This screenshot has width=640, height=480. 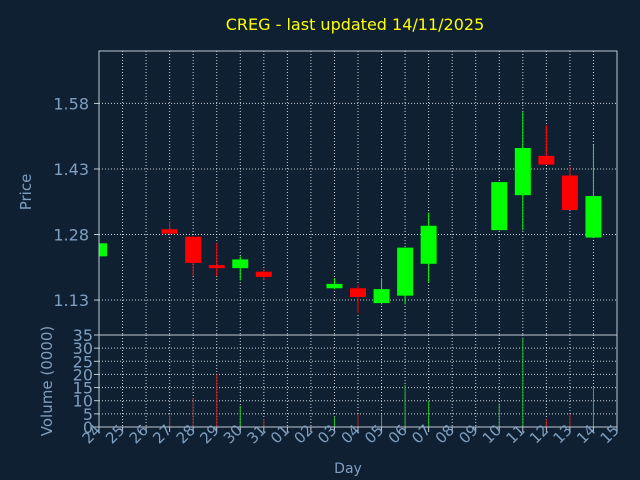 What do you see at coordinates (71, 169) in the screenshot?
I see `price-tick-label: 1.43` at bounding box center [71, 169].